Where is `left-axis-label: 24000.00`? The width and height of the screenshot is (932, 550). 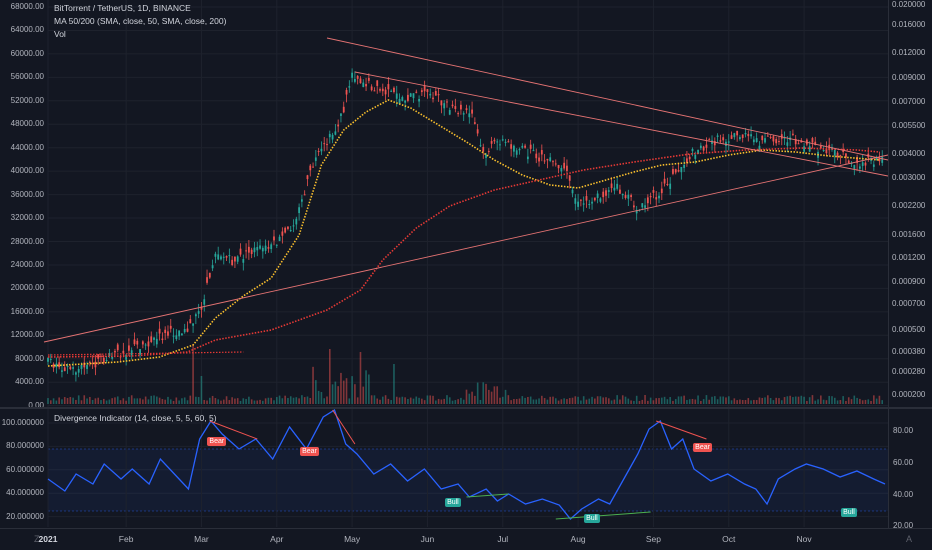 left-axis-label: 24000.00 is located at coordinates (27, 264).